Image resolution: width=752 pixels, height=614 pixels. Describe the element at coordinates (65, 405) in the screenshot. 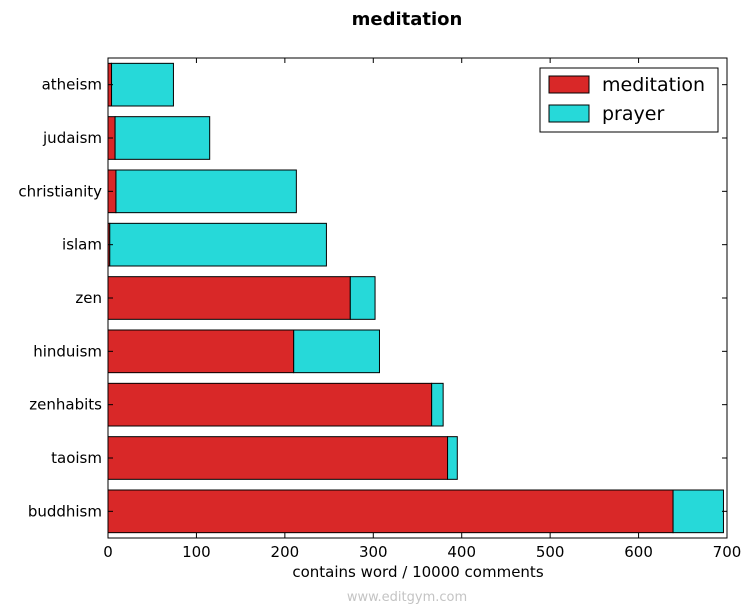

I see `y-tick-label: zenhabits` at that location.